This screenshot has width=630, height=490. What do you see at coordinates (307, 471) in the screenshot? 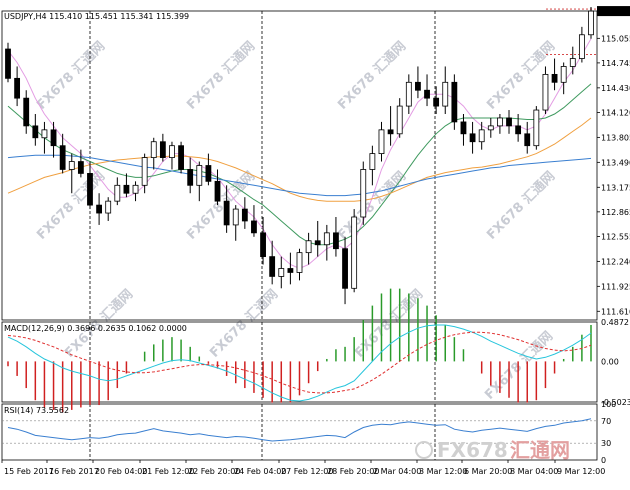
I see `time-tick-label: 27 Feb 12:00` at bounding box center [307, 471].